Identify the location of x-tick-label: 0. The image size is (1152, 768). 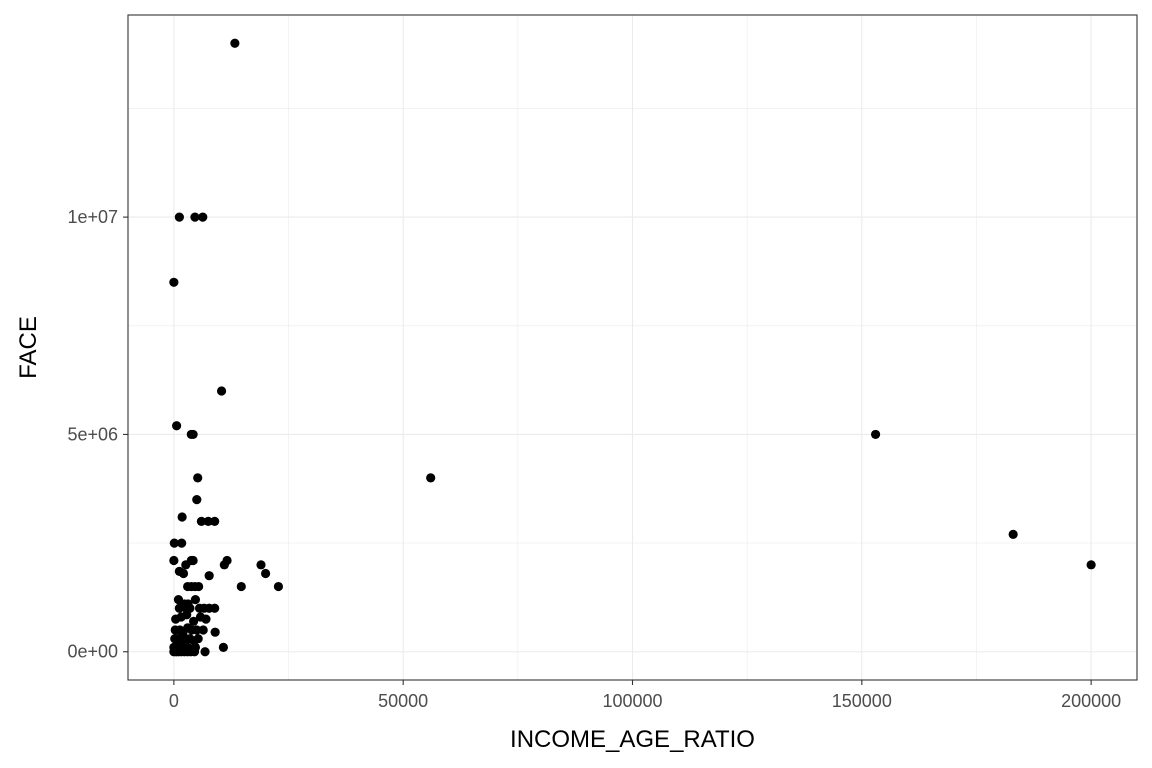
(174, 701).